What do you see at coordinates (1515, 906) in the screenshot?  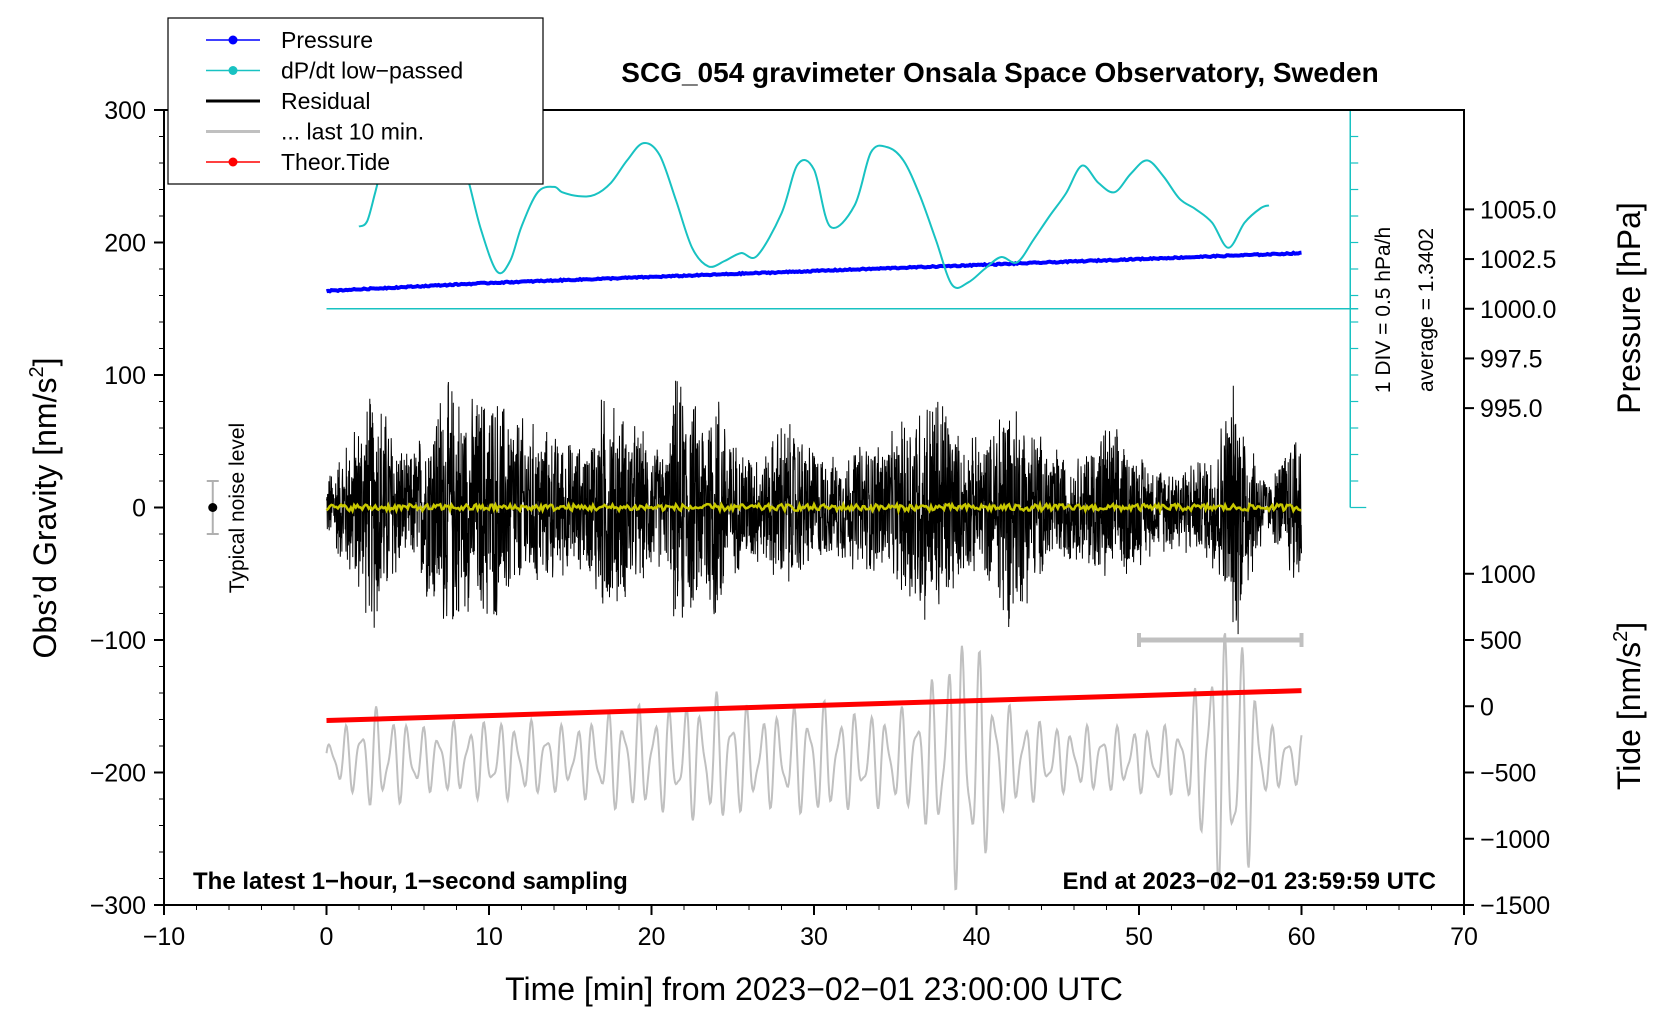 I see `tide-tick-label: −1500` at bounding box center [1515, 906].